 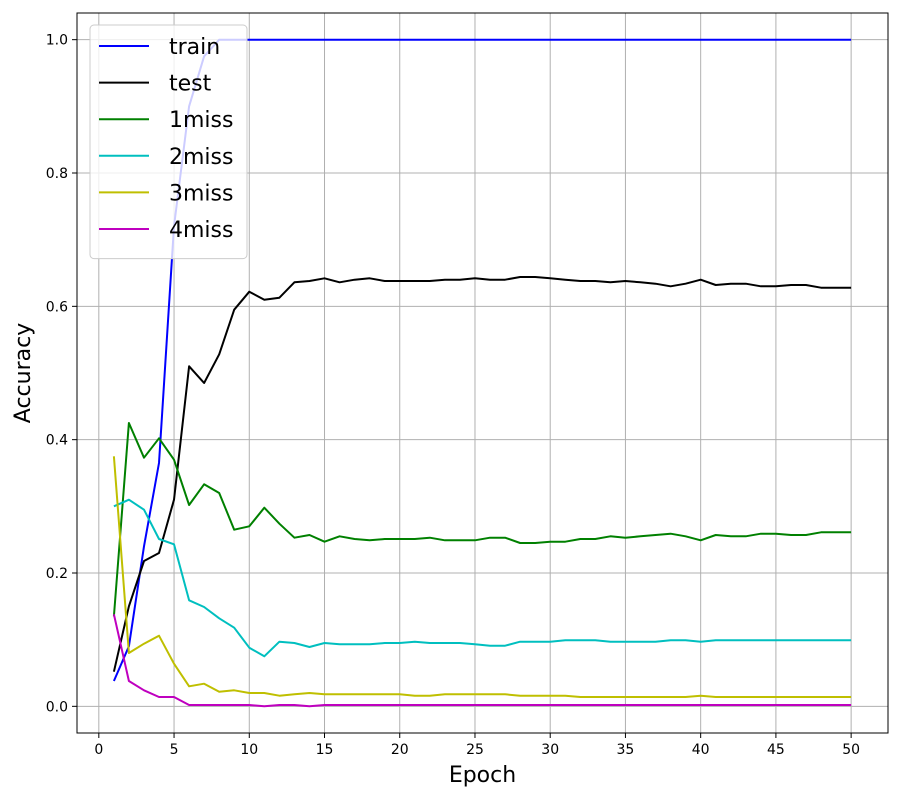 I want to click on y-tick-label: 0.0, so click(x=57, y=707).